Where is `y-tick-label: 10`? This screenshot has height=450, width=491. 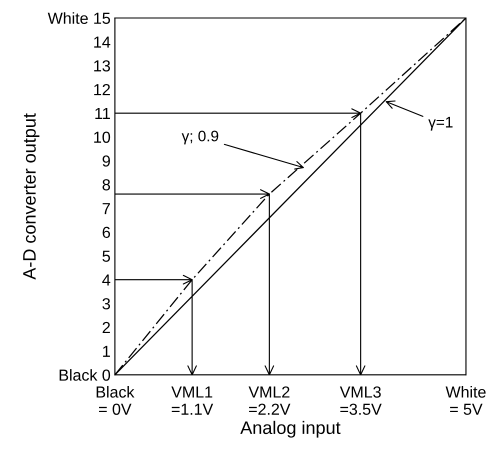
y-tick-label: 10 is located at coordinates (102, 137).